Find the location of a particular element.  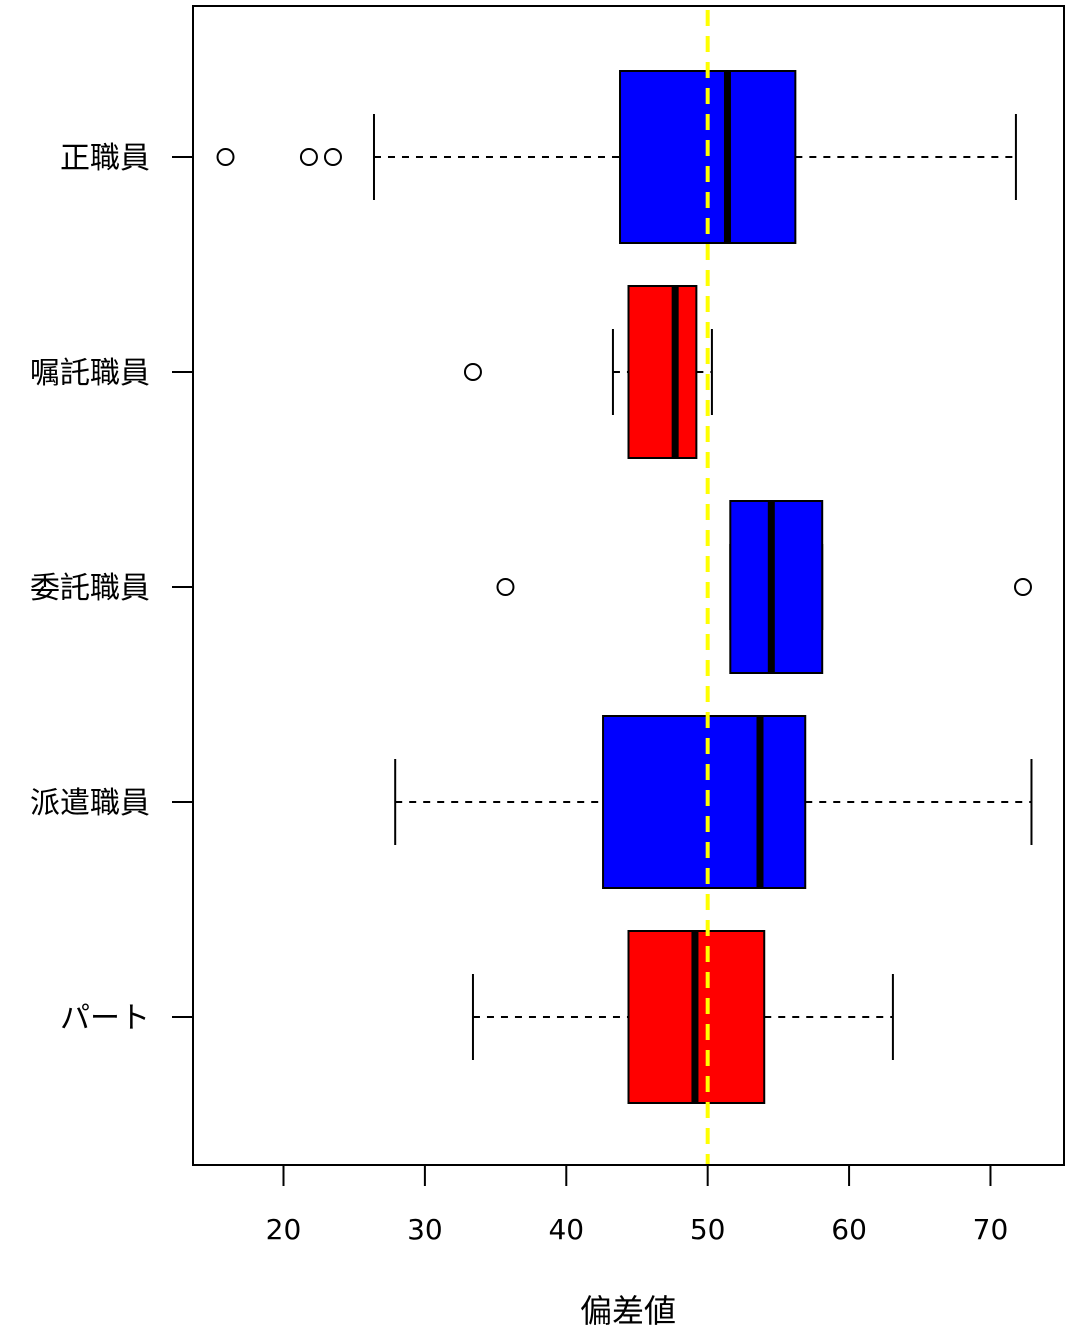

x-tick-label: 30 is located at coordinates (425, 1229).